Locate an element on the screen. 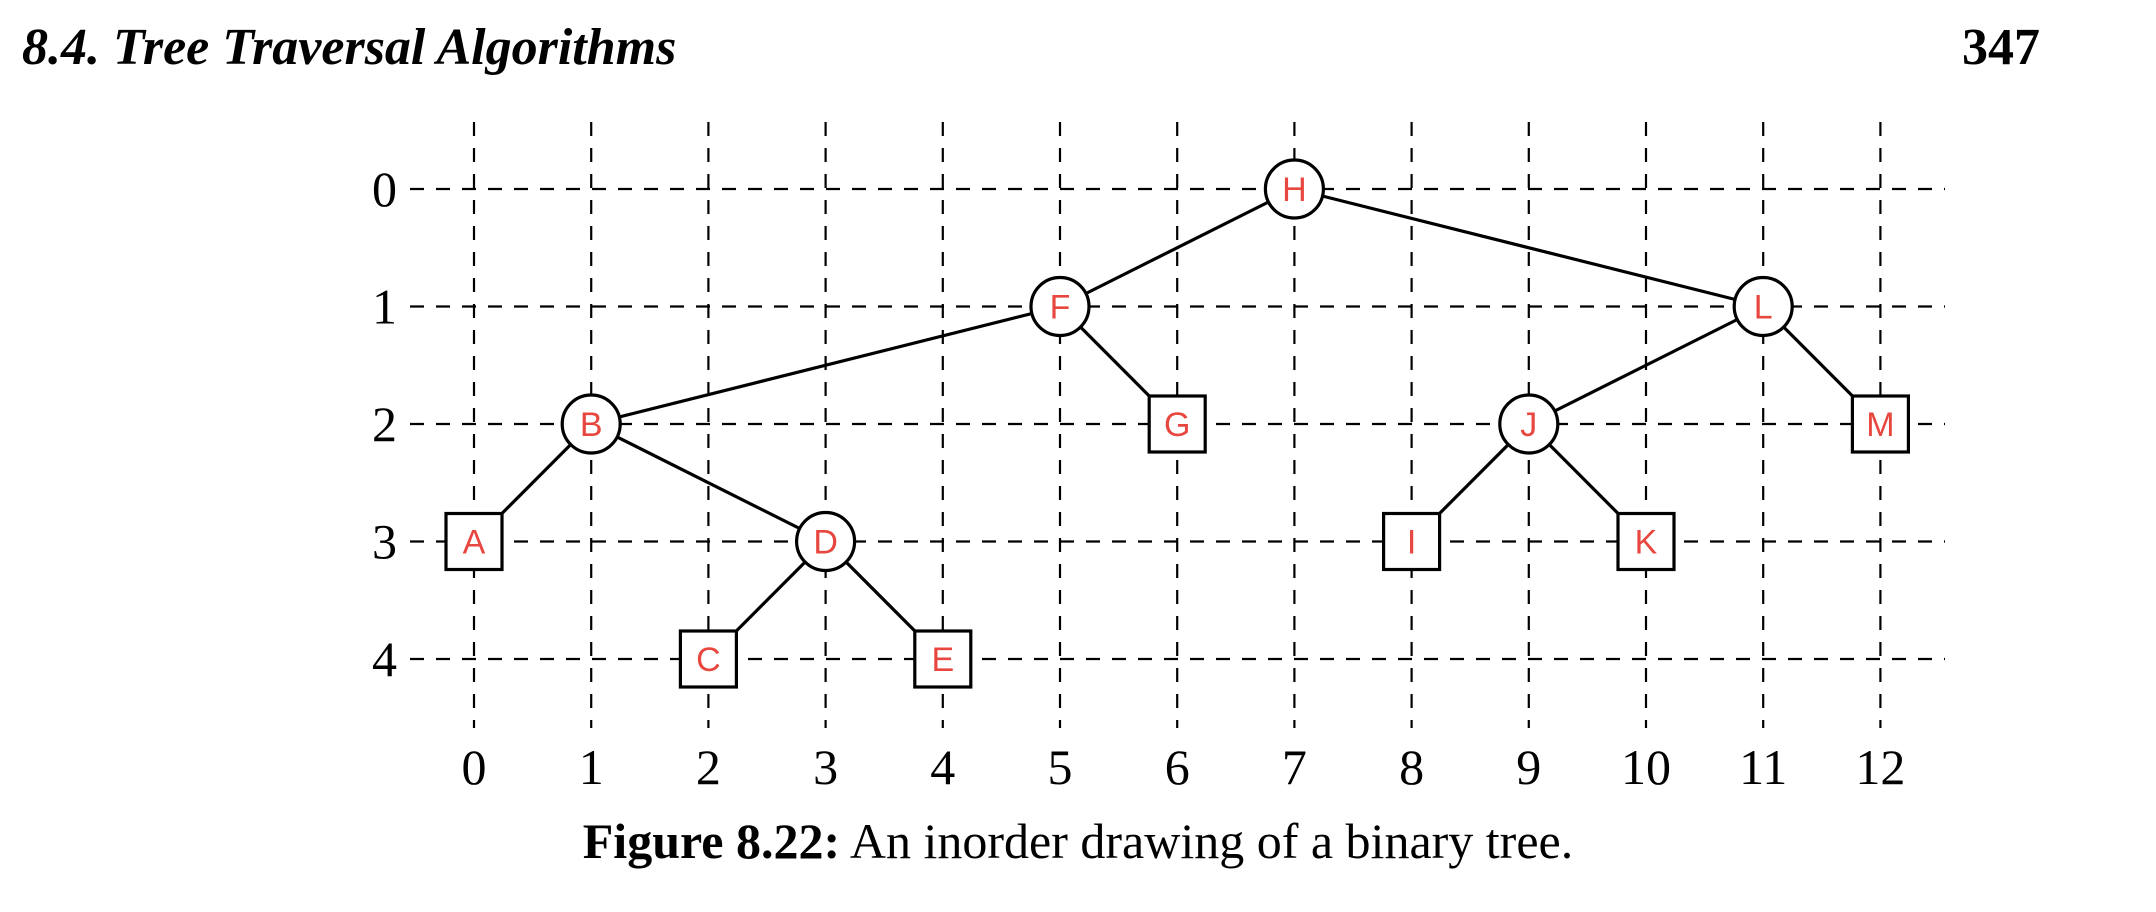 The image size is (2156, 912). node-L: L is located at coordinates (1763, 306).